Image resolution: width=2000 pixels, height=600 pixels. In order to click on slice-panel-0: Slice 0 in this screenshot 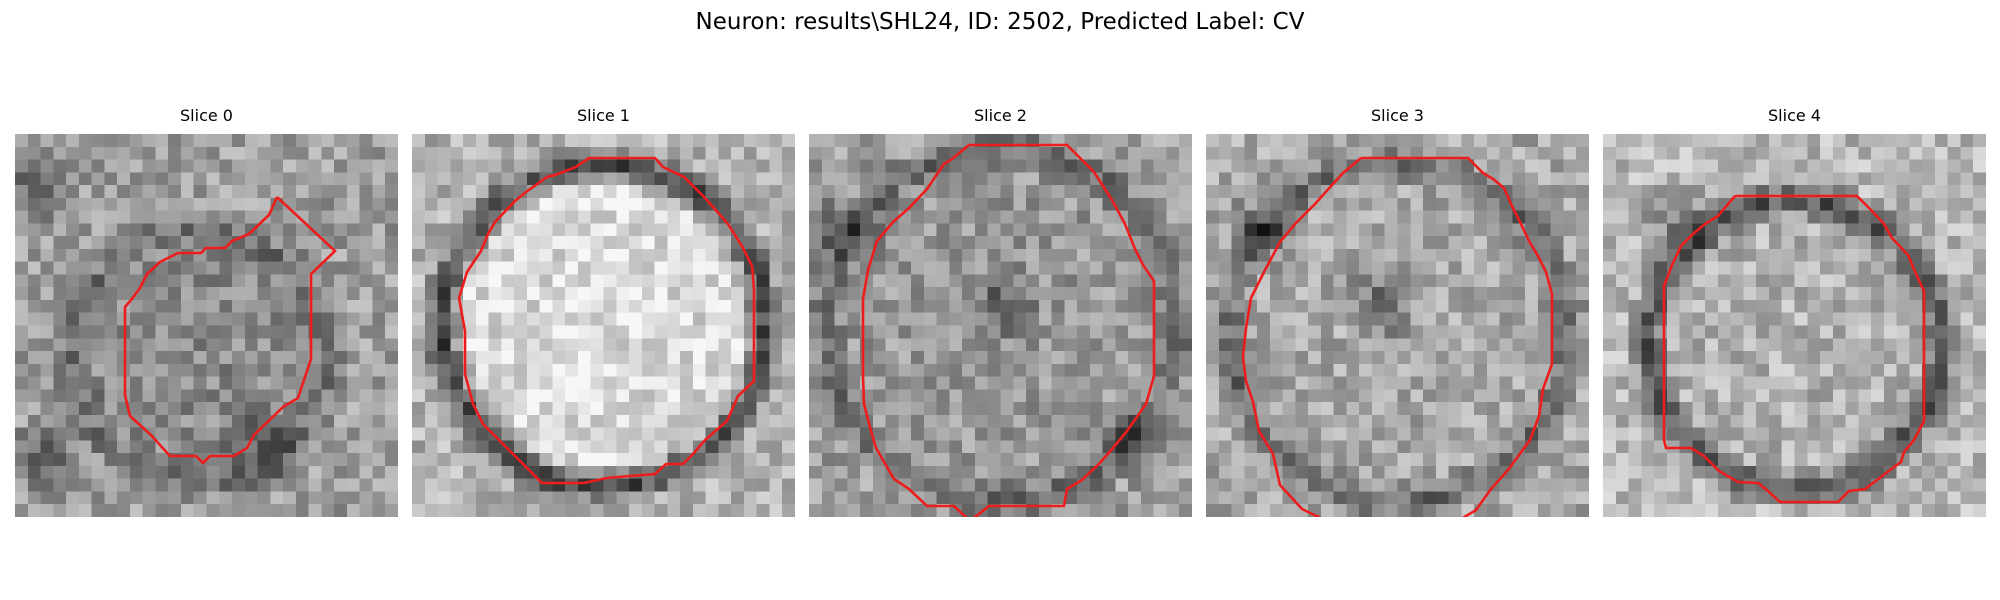, I will do `click(206, 311)`.